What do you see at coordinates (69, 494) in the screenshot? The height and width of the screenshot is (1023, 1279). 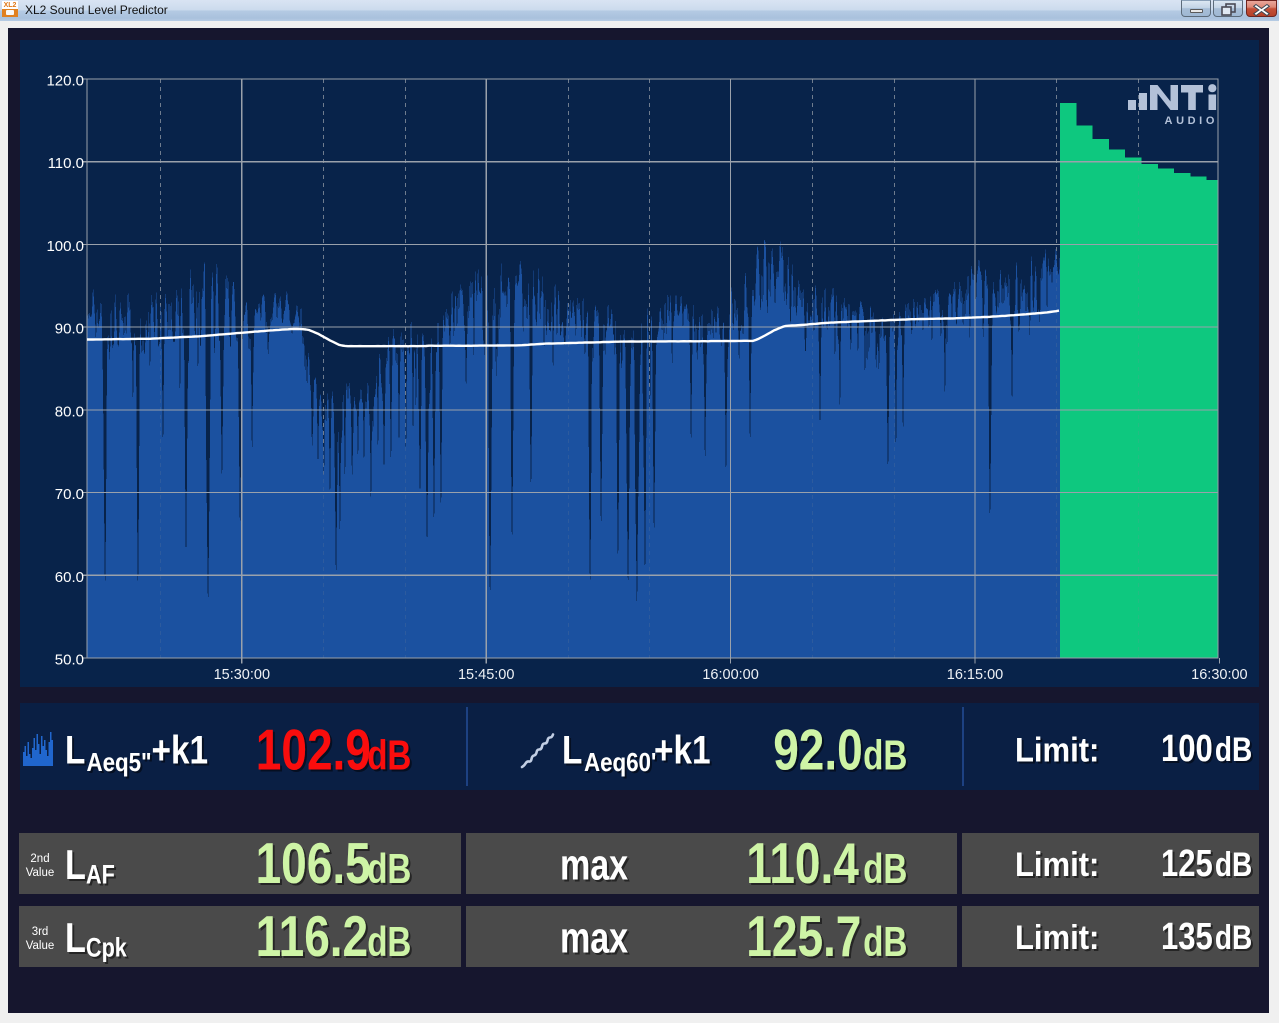 I see `svg-text: 70.0` at bounding box center [69, 494].